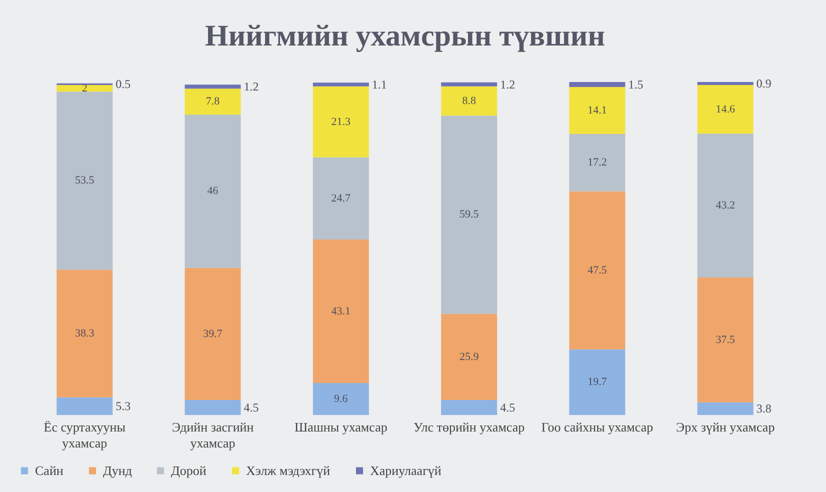 Image resolution: width=826 pixels, height=492 pixels. I want to click on data-label: 1.5, so click(636, 84).